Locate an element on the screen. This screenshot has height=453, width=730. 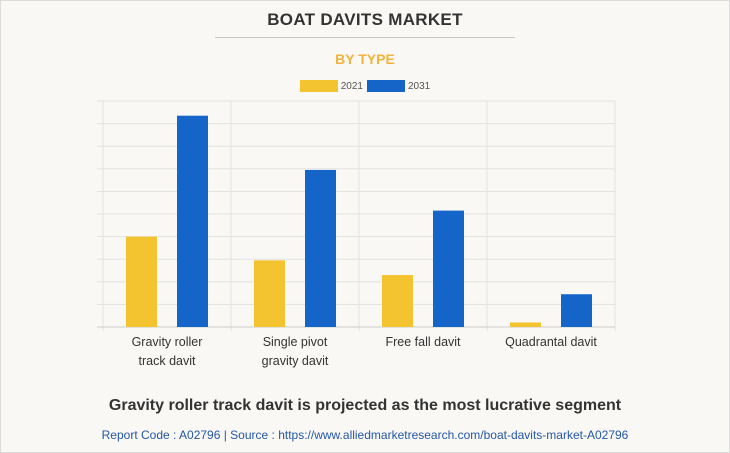
x-tick-label: Single pivot is located at coordinates (295, 342).